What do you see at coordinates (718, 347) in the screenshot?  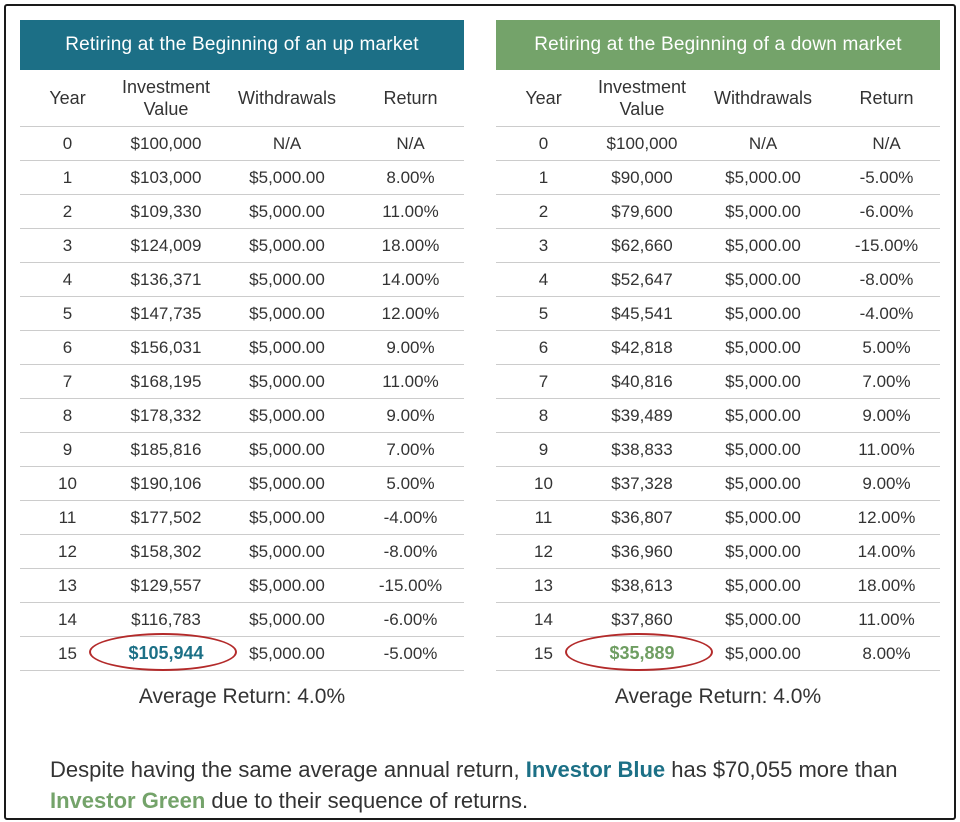 I see `table-row: 6 $42,818 $5,000.00 5.00%` at bounding box center [718, 347].